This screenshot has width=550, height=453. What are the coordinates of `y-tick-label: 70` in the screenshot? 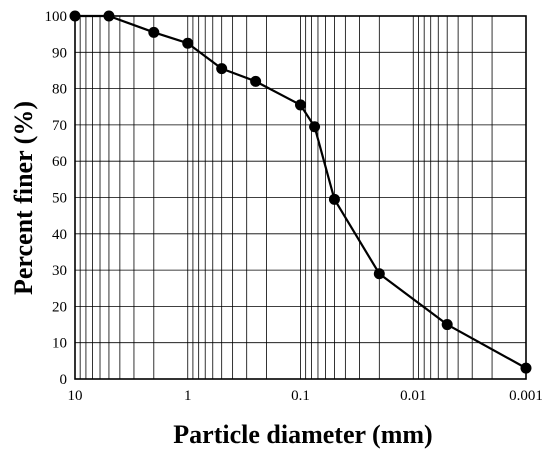 It's located at (59, 126).